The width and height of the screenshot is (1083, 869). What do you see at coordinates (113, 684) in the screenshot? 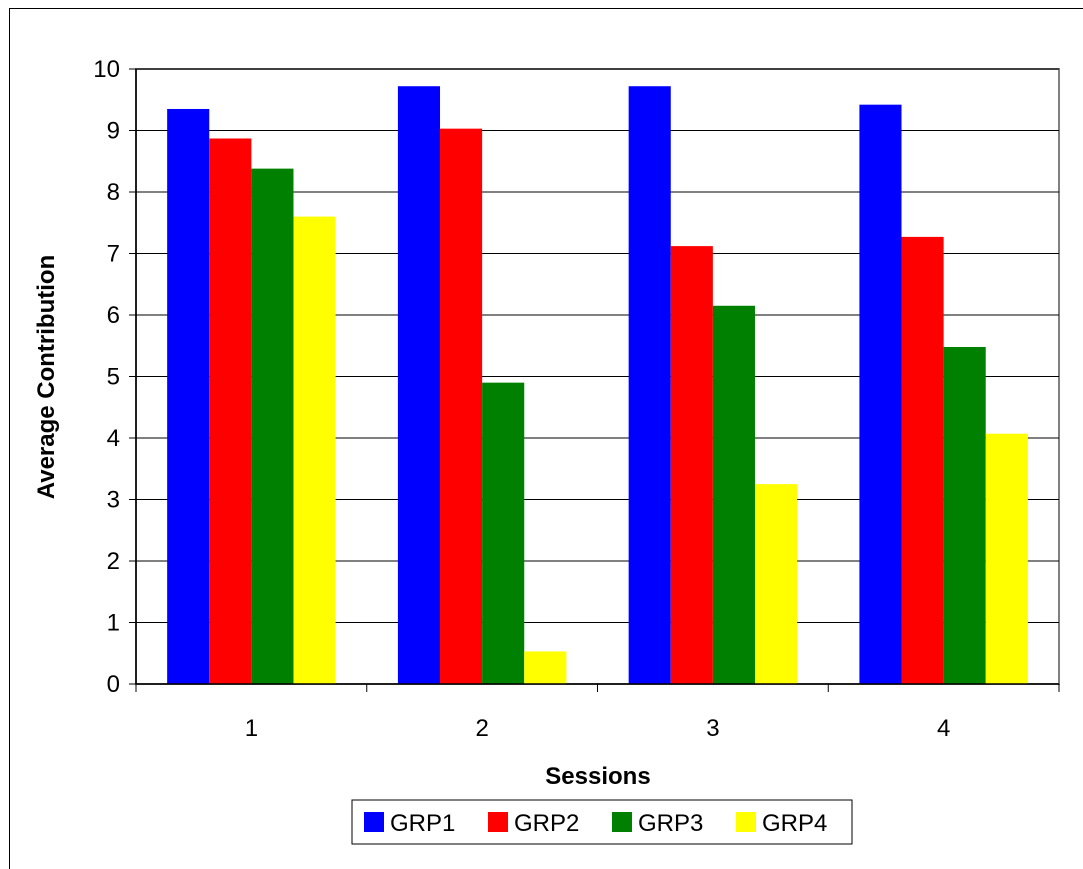
I see `y-tick-label: 0` at bounding box center [113, 684].